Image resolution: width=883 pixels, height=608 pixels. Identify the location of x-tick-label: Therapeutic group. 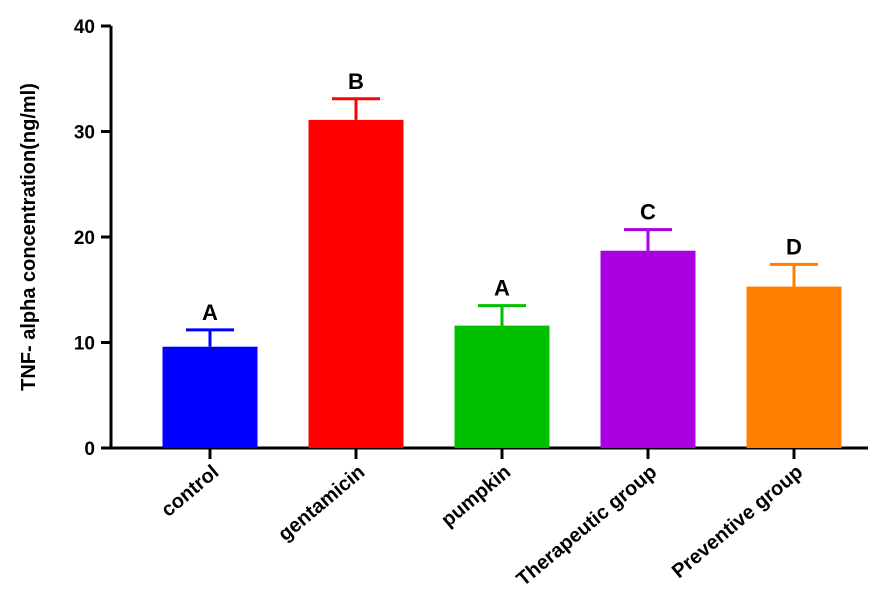
(587, 526).